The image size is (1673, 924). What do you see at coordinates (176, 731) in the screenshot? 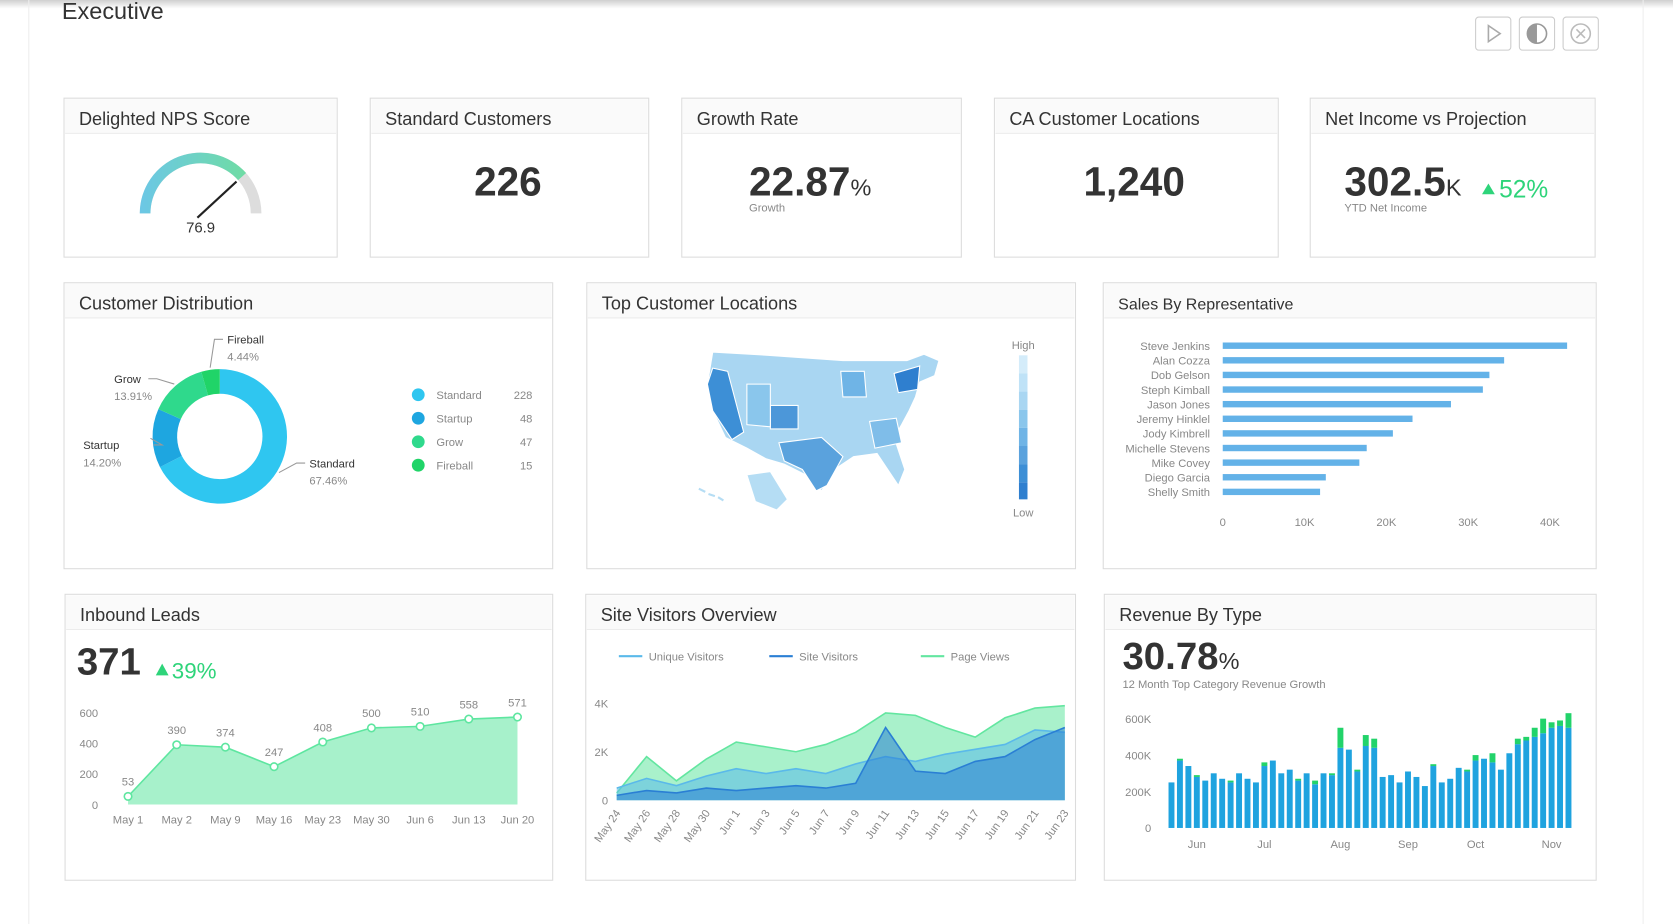
I see `value-label: 390` at bounding box center [176, 731].